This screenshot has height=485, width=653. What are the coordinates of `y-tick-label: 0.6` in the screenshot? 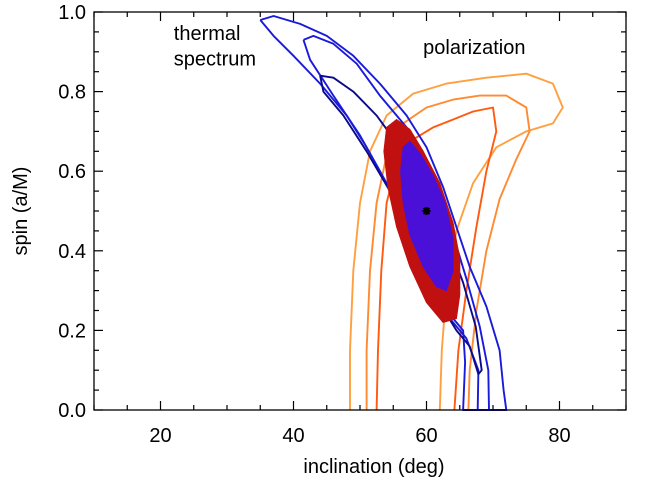 It's located at (72, 172).